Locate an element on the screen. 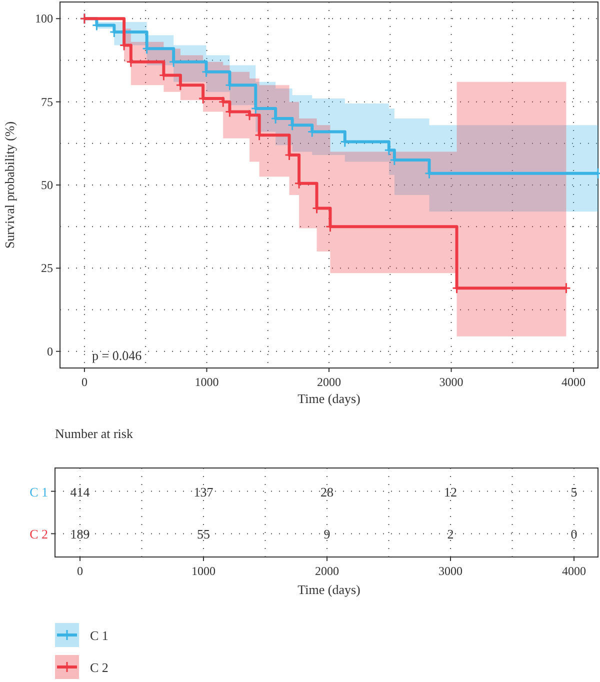  data-label: 0 is located at coordinates (574, 534).